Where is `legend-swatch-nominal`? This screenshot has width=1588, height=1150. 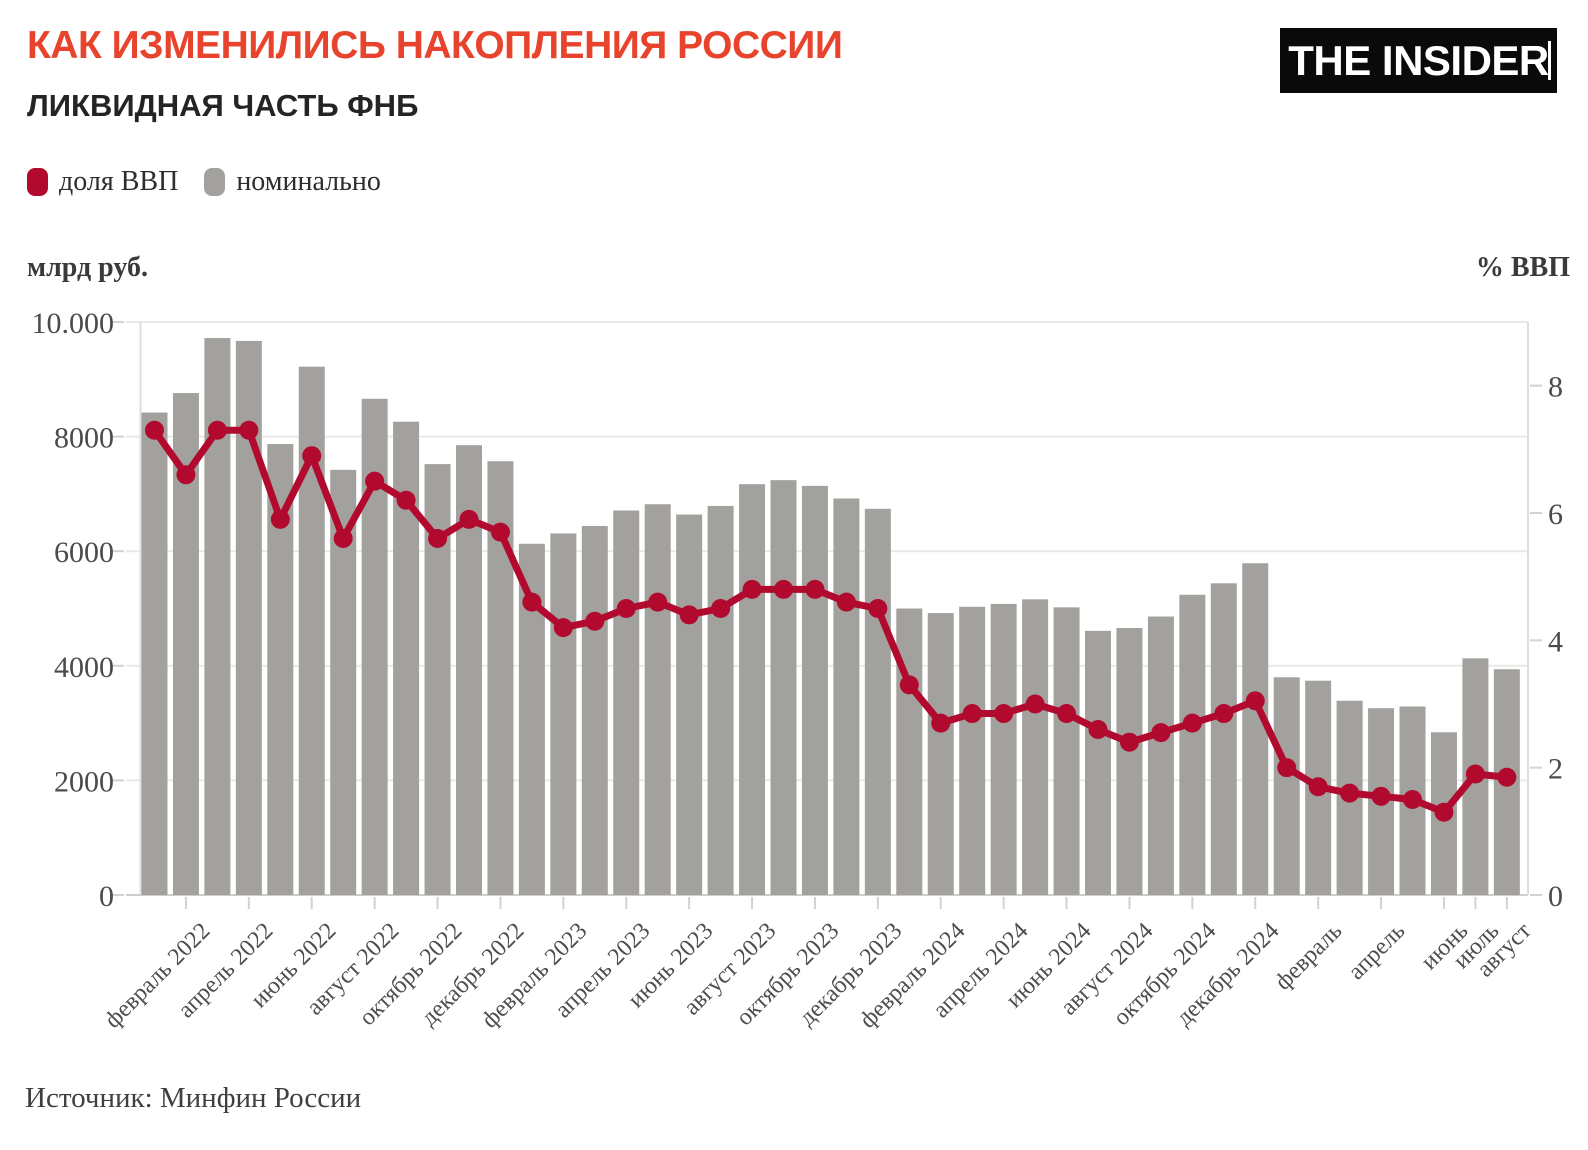
legend-swatch-nominal is located at coordinates (215, 182).